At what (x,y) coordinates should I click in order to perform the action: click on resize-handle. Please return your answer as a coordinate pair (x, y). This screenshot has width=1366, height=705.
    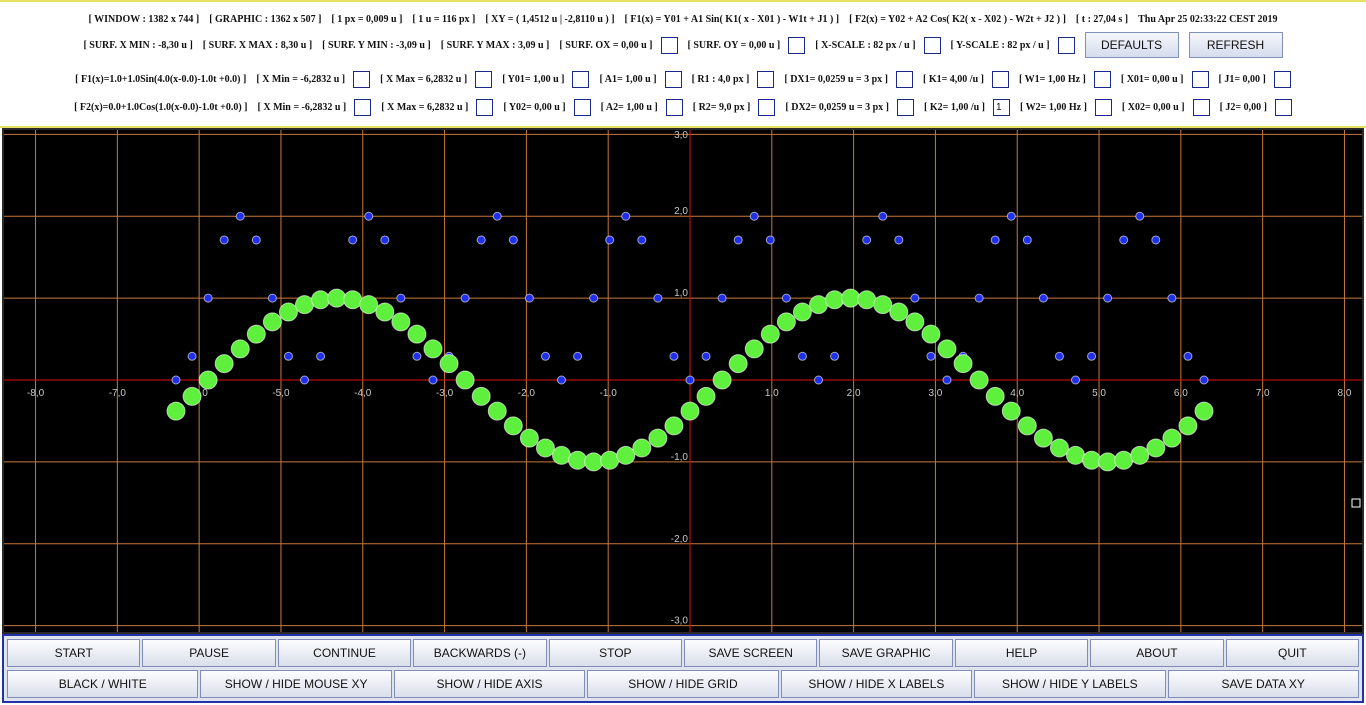
    Looking at the image, I should click on (1356, 503).